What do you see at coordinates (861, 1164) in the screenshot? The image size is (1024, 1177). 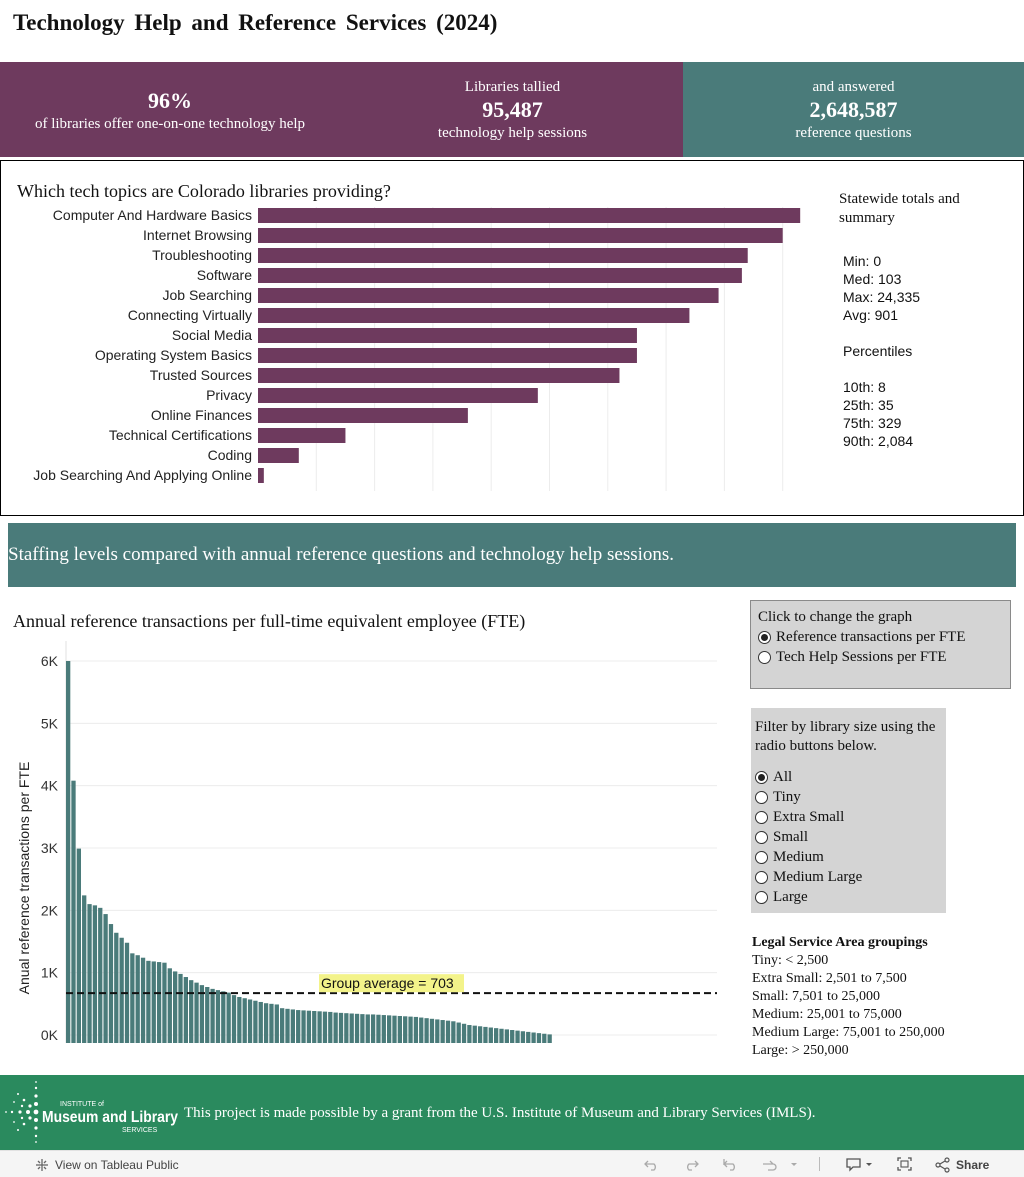 I see `comment-icon` at bounding box center [861, 1164].